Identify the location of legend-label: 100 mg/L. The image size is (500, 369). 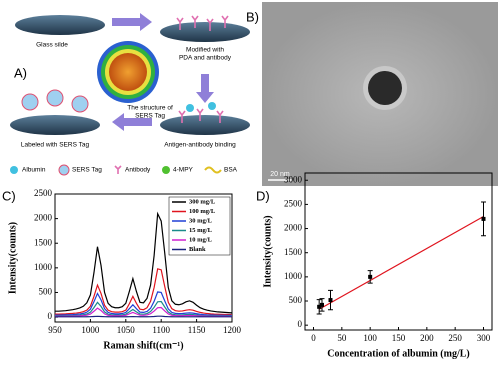
(202, 211).